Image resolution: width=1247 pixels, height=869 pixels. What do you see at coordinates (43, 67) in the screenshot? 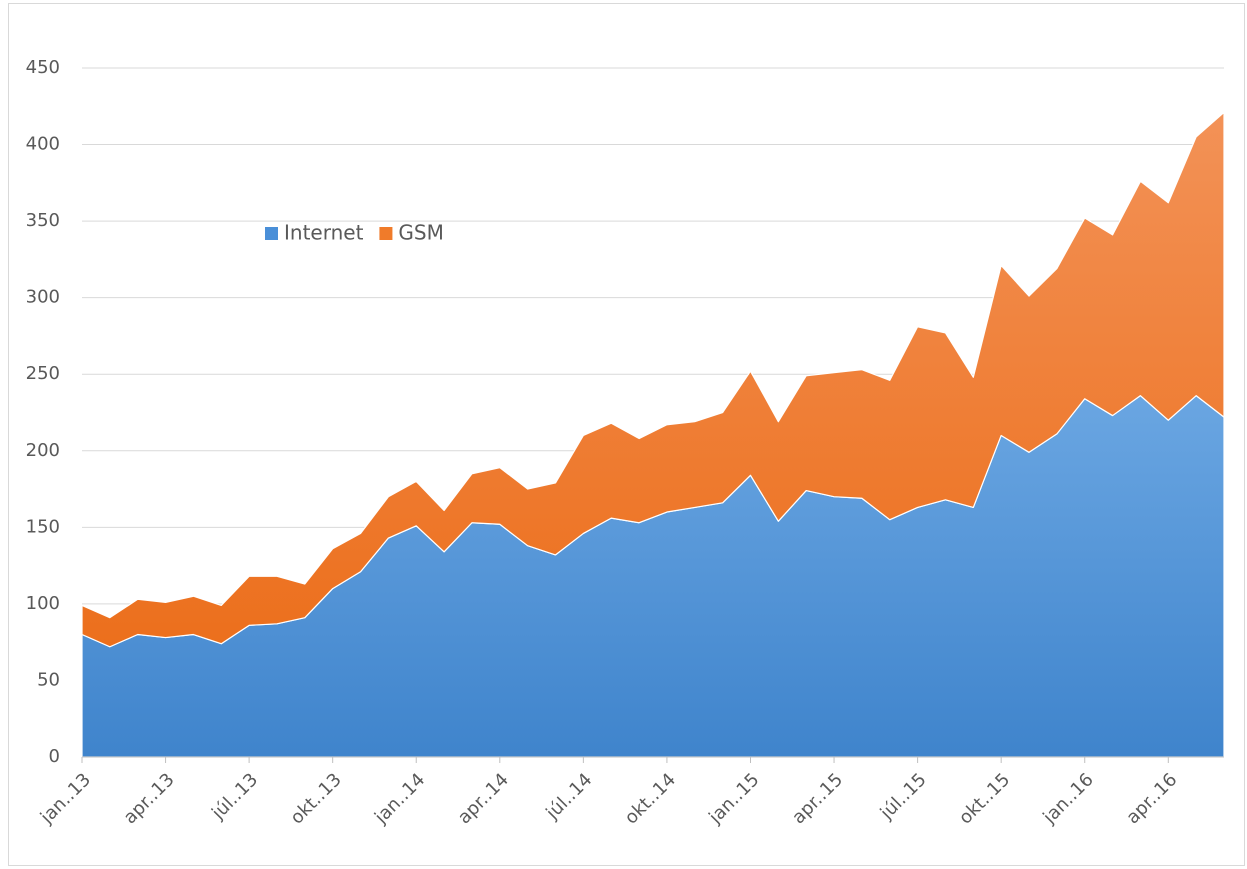
I see `y-tick-label: 450` at bounding box center [43, 67].